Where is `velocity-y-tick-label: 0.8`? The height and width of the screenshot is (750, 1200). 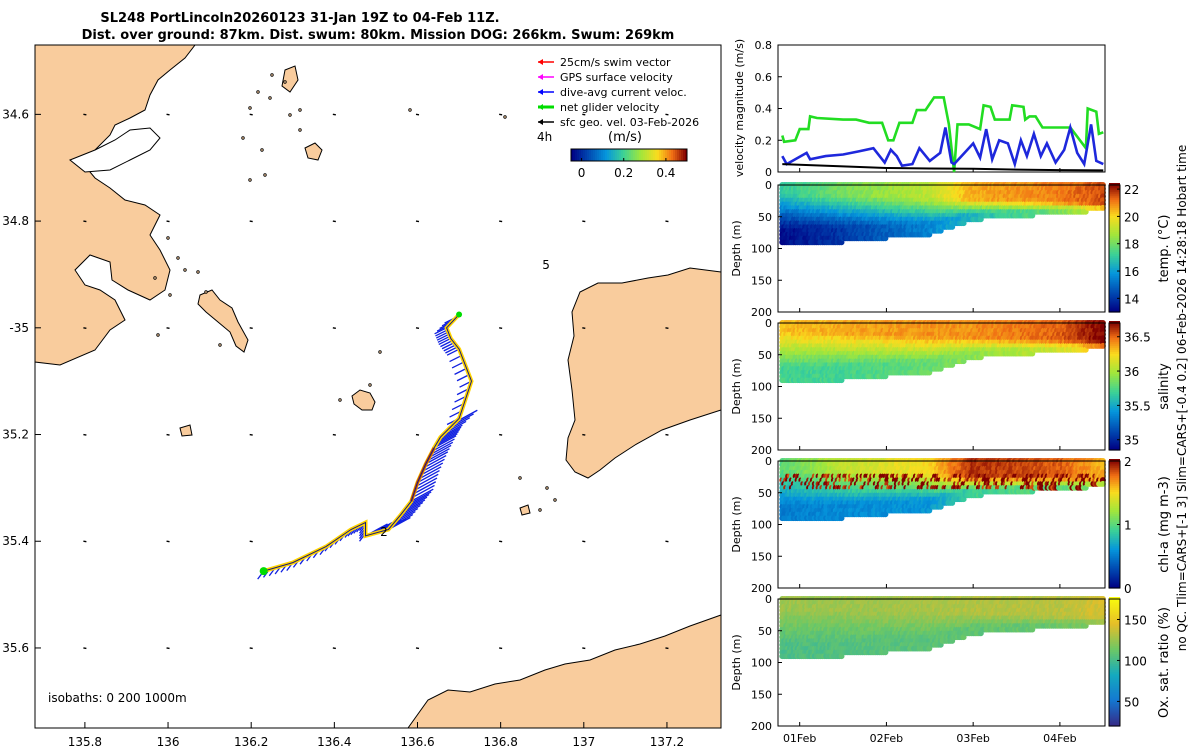 velocity-y-tick-label: 0.8 is located at coordinates (764, 45).